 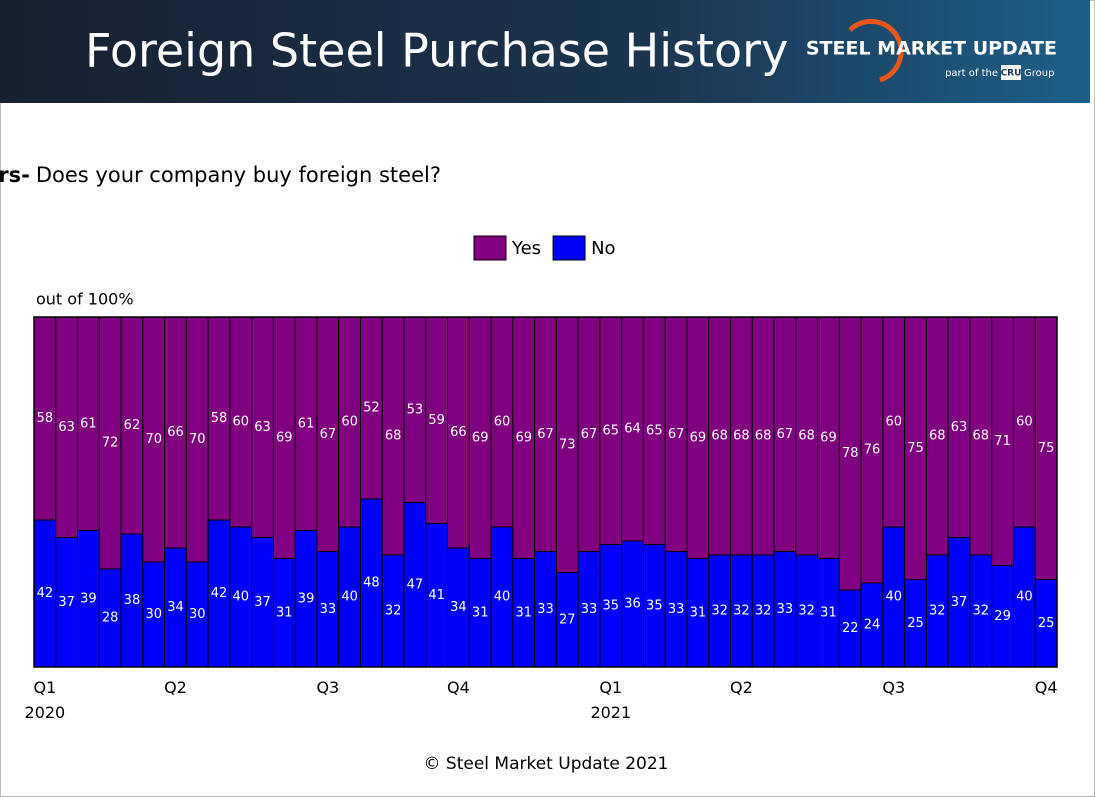 What do you see at coordinates (436, 595) in the screenshot?
I see `data-label: 41` at bounding box center [436, 595].